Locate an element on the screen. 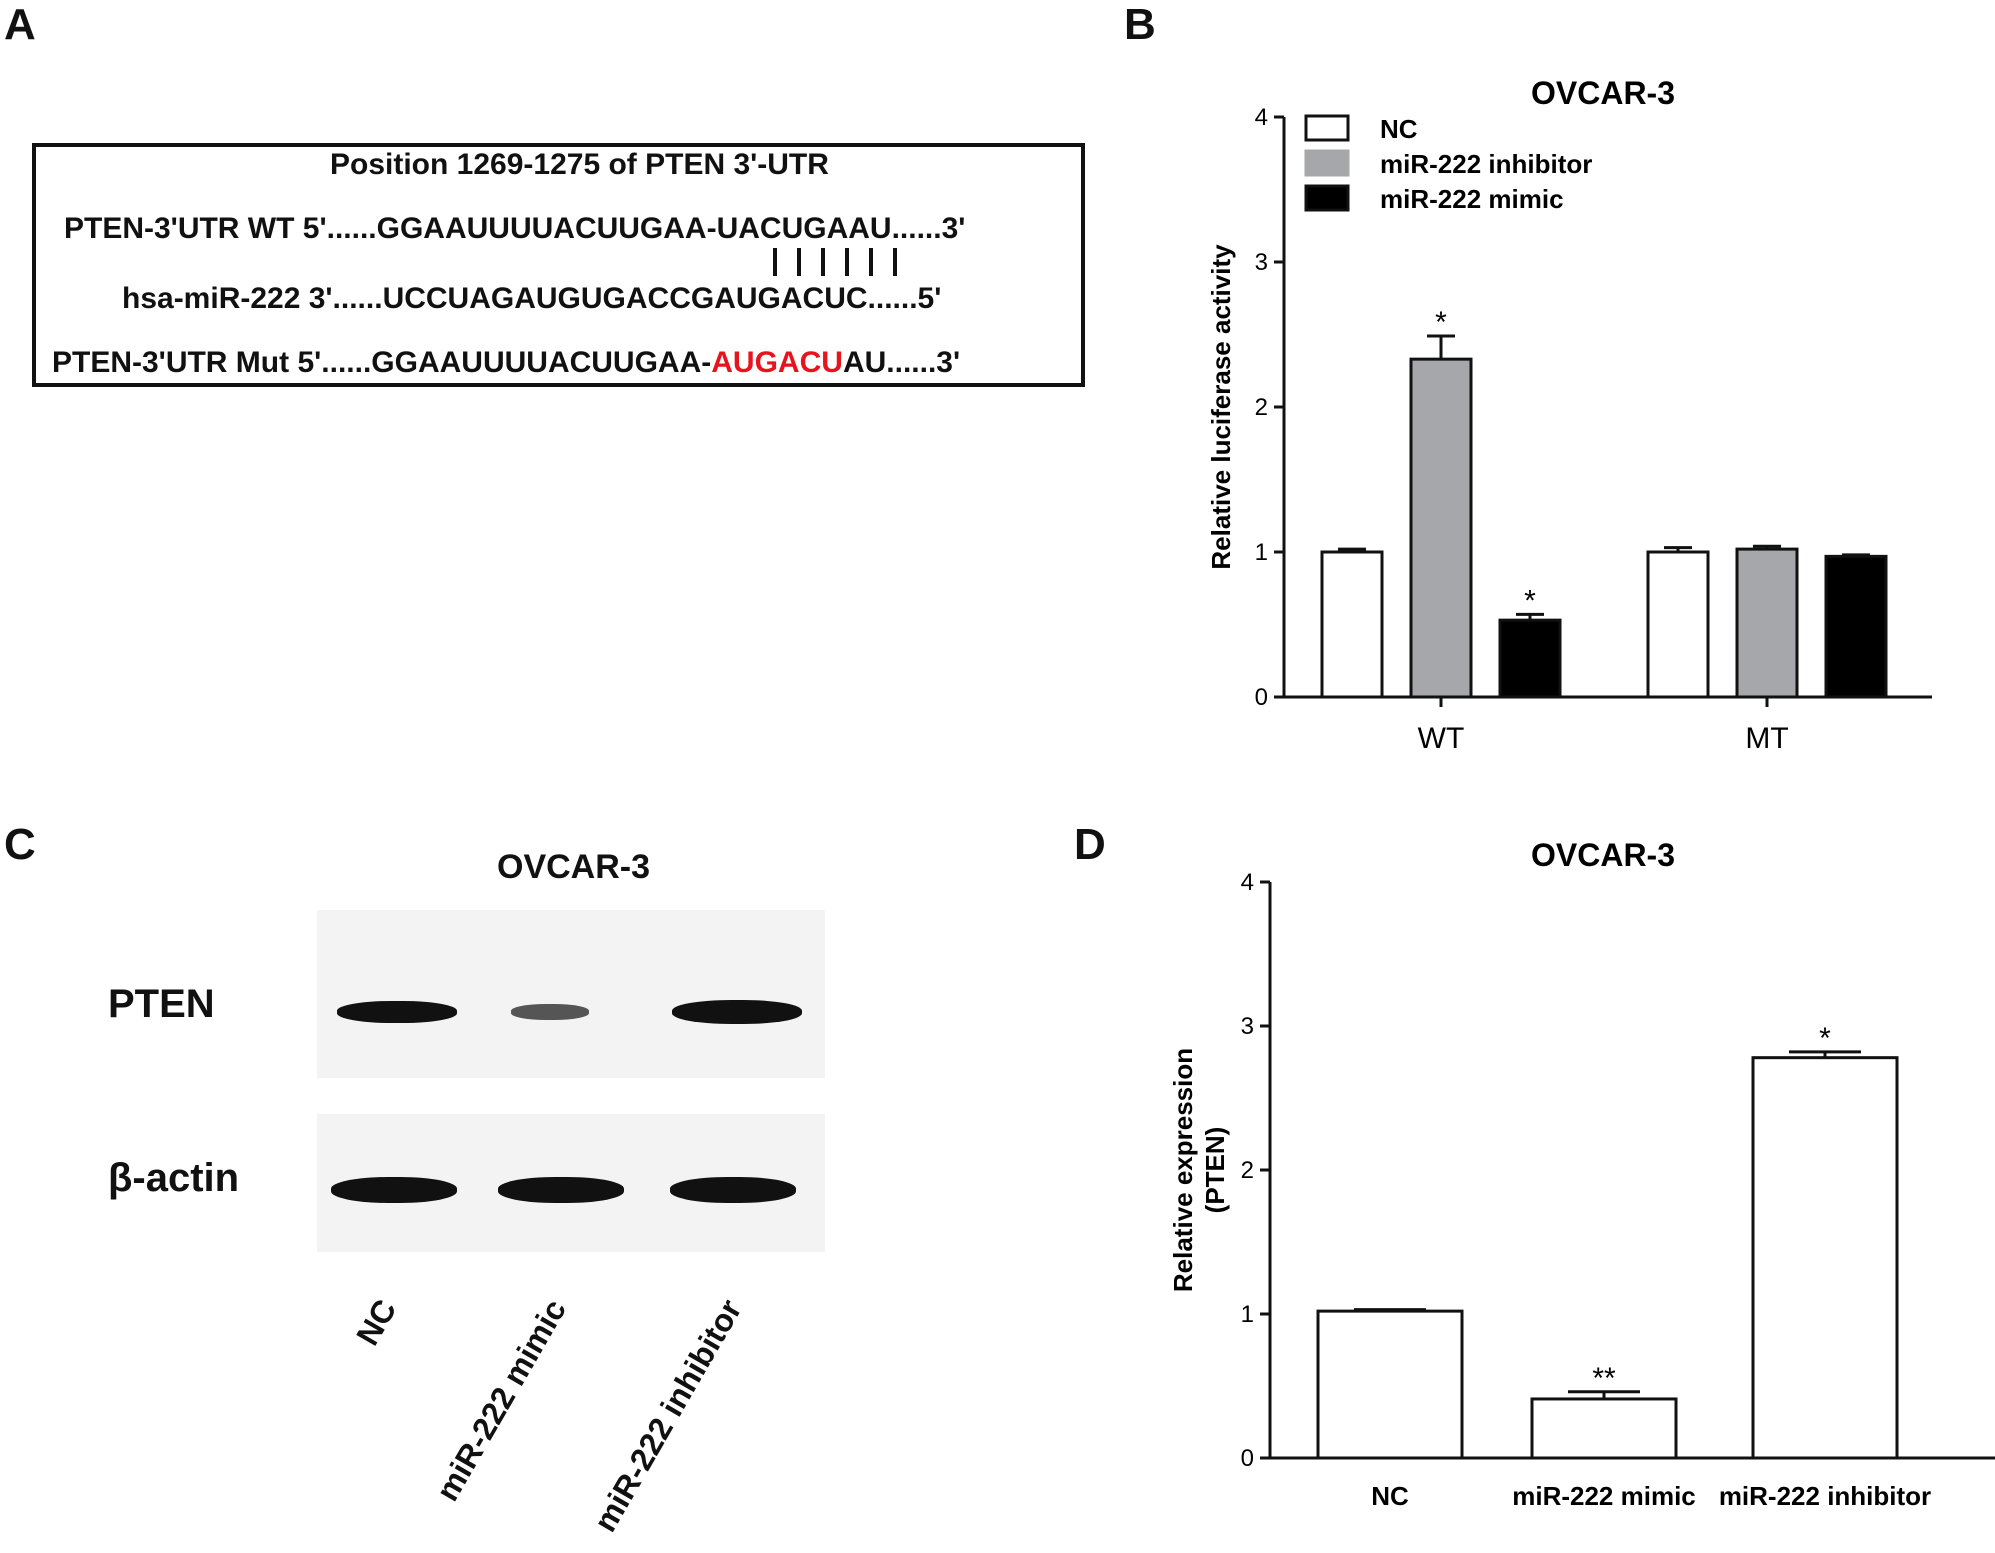 The height and width of the screenshot is (1553, 1995). y-axis-label: Relative expression(PTEN) is located at coordinates (1199, 1170).